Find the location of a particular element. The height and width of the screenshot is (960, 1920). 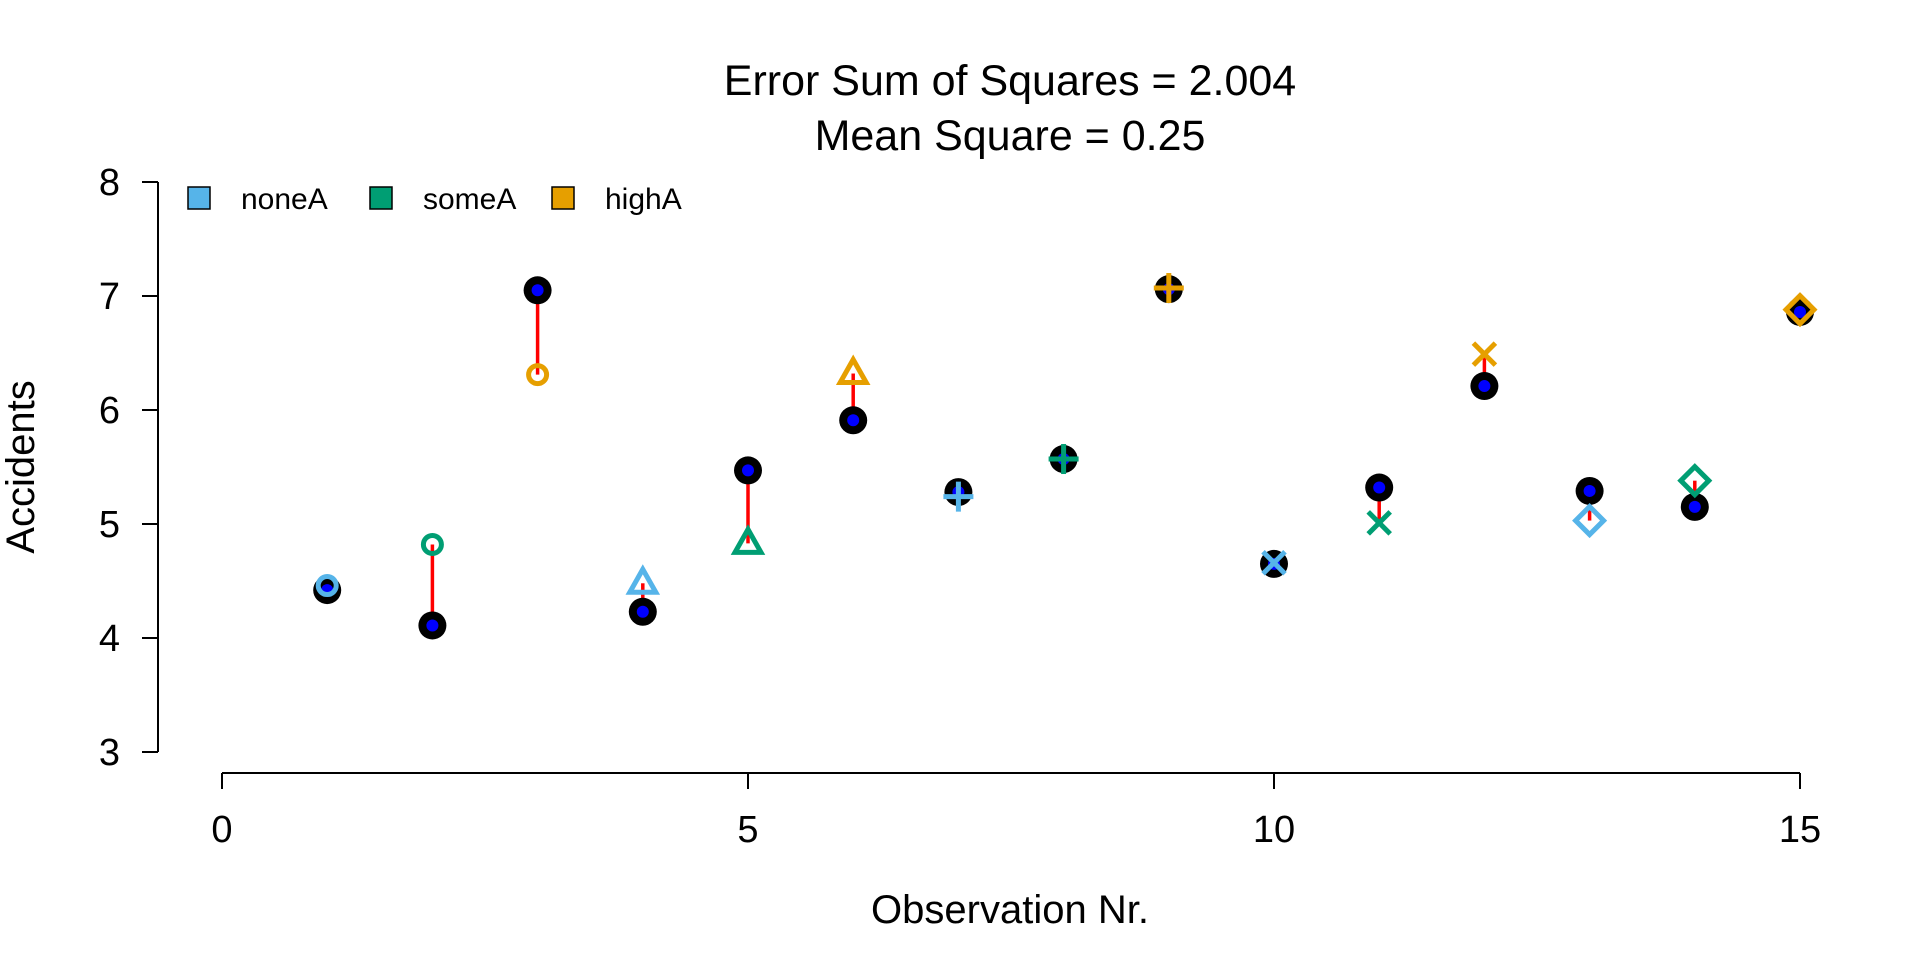

y-tick-label: 7 is located at coordinates (109, 297).